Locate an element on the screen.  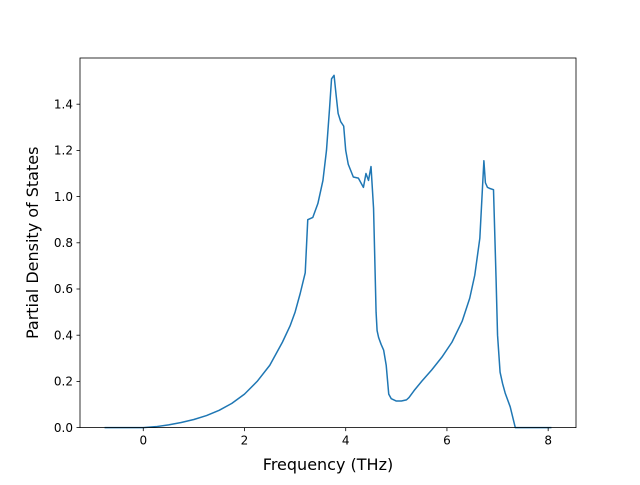
x-axis: 0 2 4 6 8 is located at coordinates (345, 437).